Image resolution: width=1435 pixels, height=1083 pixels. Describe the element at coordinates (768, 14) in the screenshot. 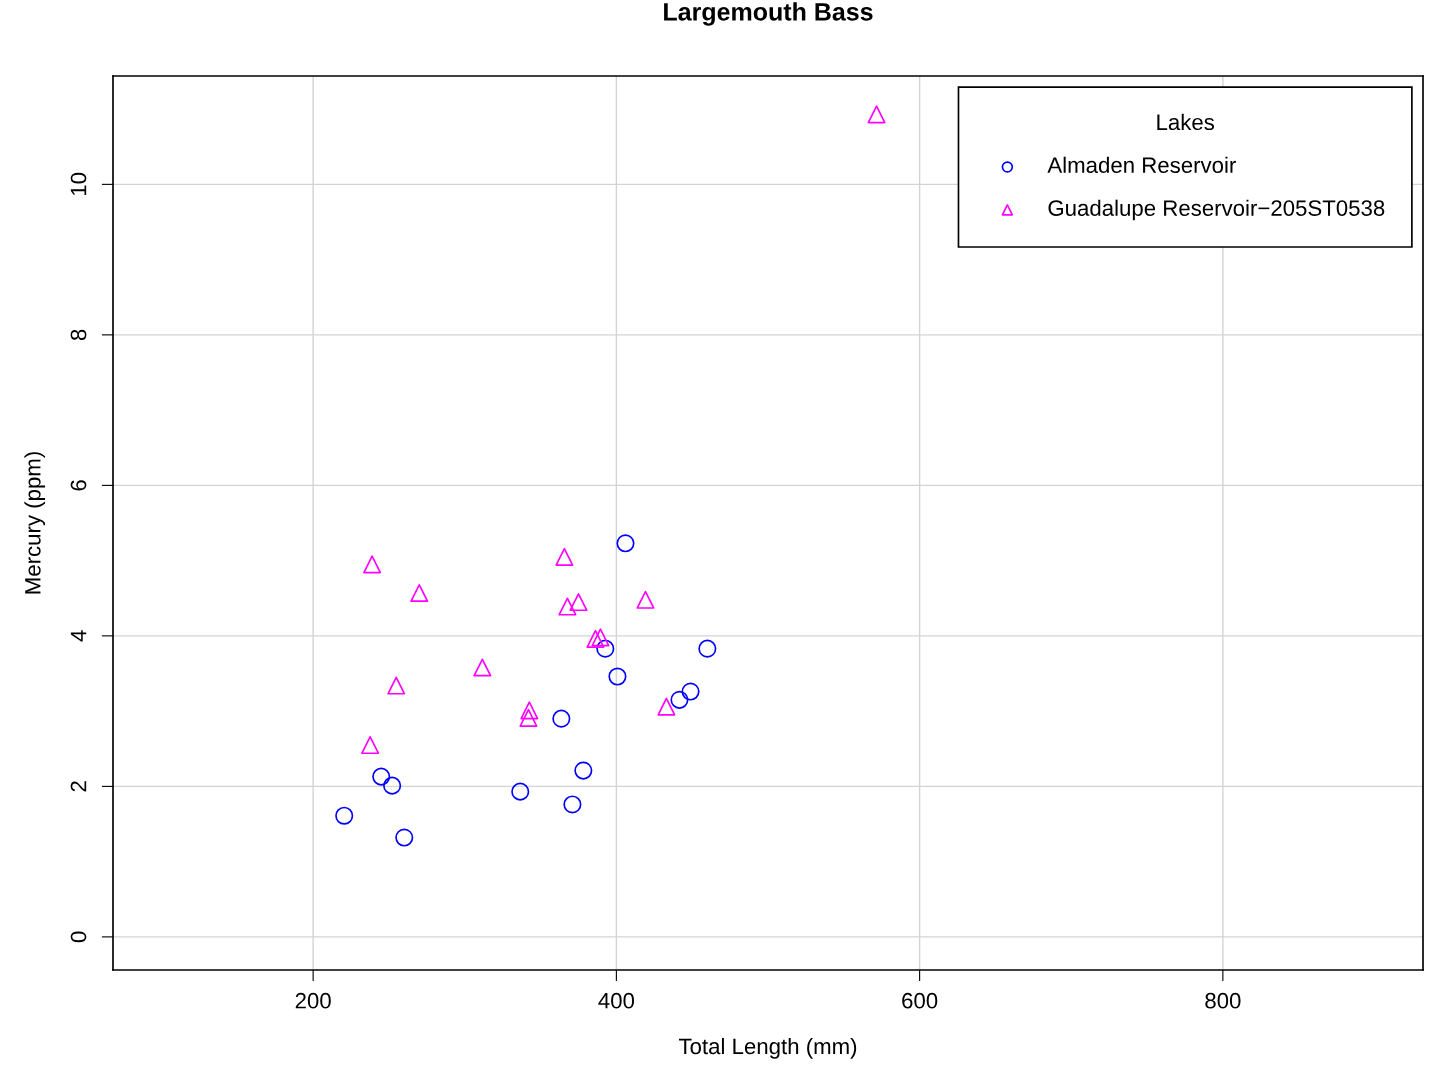

I see `chart-title: Largemouth Bass` at that location.